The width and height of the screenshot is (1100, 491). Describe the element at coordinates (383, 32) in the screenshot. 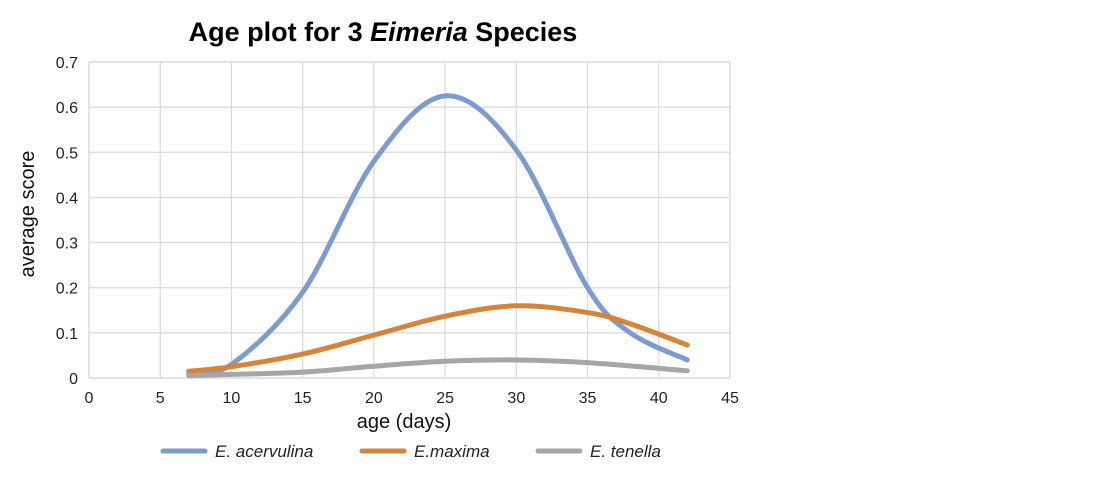

I see `chart-title: Age plot for 3 Eimeria Species` at that location.